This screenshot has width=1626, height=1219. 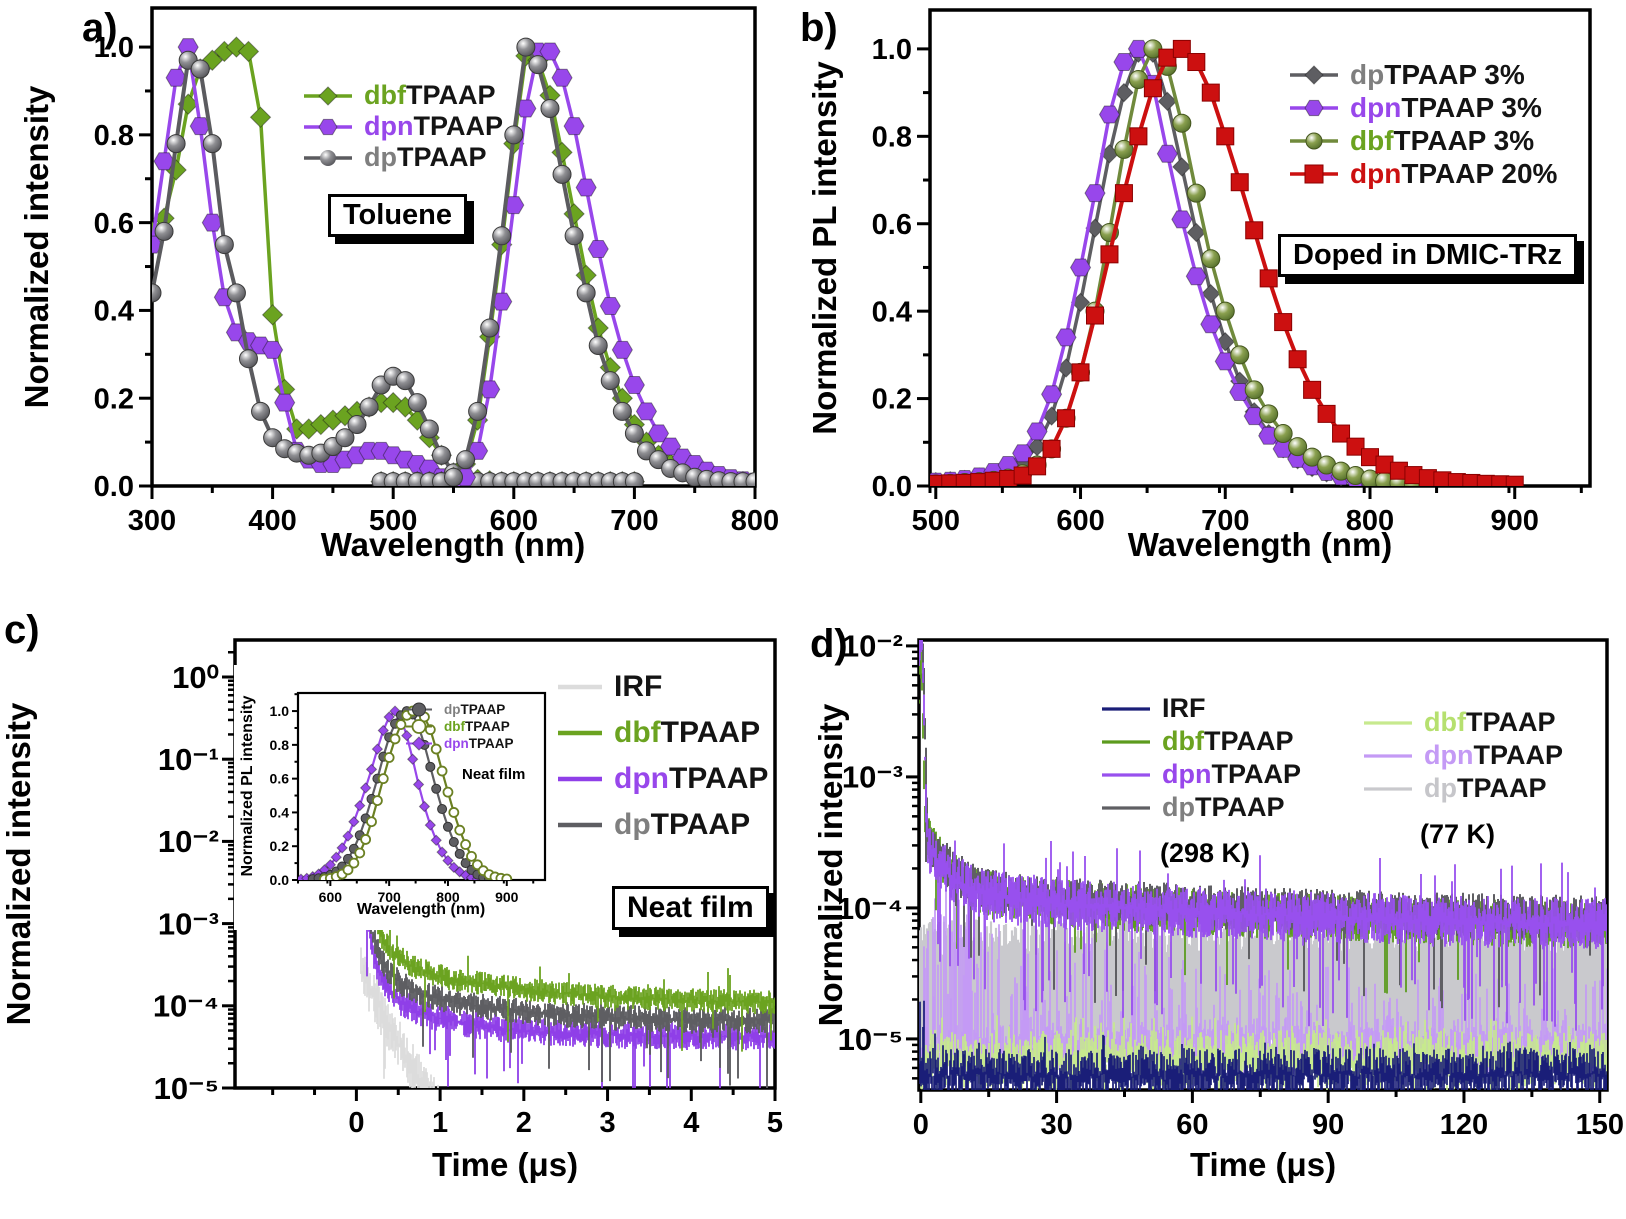 What do you see at coordinates (1200, 741) in the screenshot?
I see `legend-item-1: dbfTPAAP` at bounding box center [1200, 741].